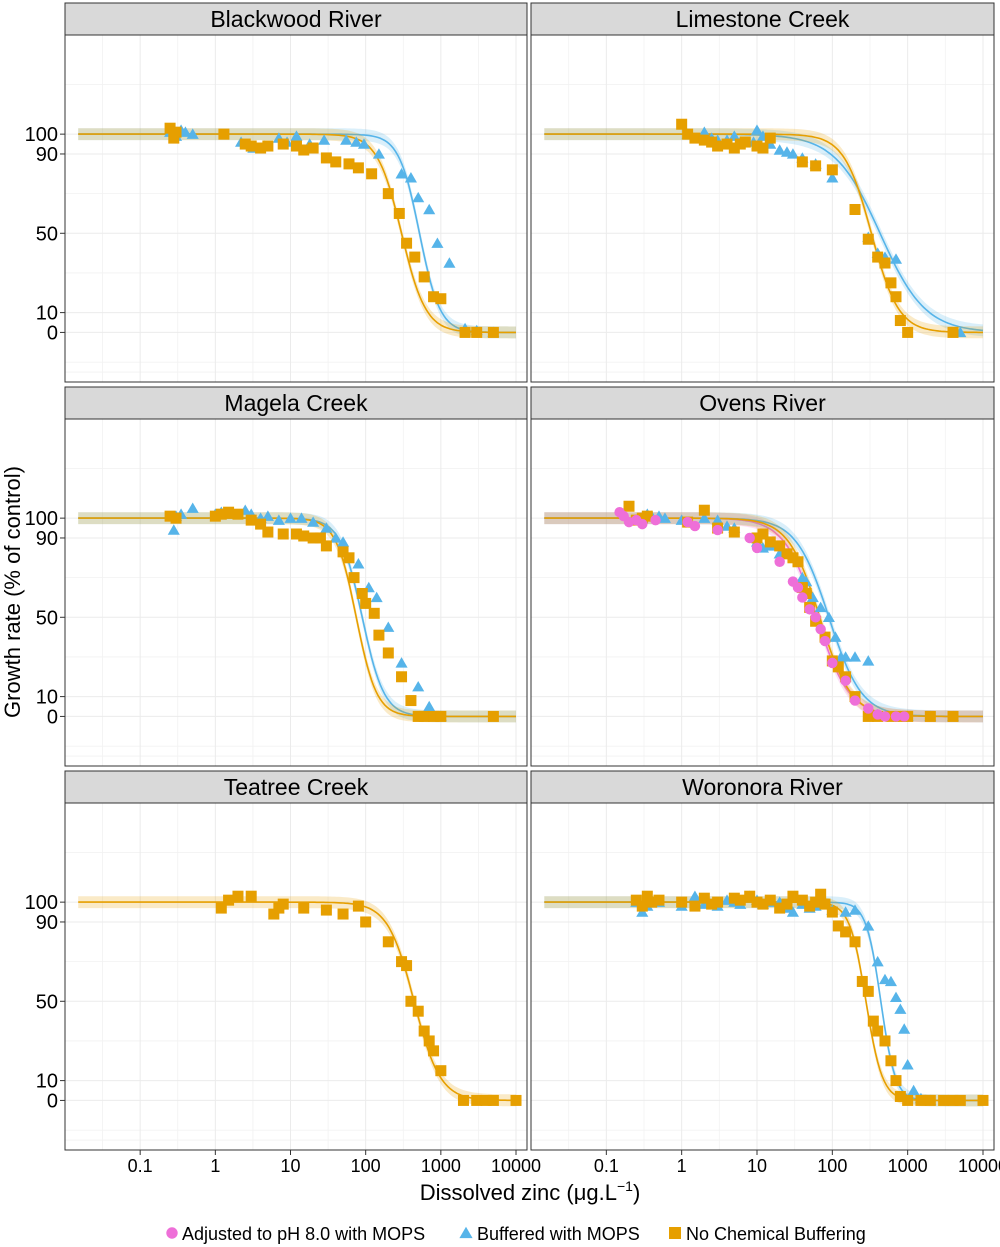 The image size is (1000, 1247). Describe the element at coordinates (296, 576) in the screenshot. I see `facet-panel: Magela Creek` at that location.